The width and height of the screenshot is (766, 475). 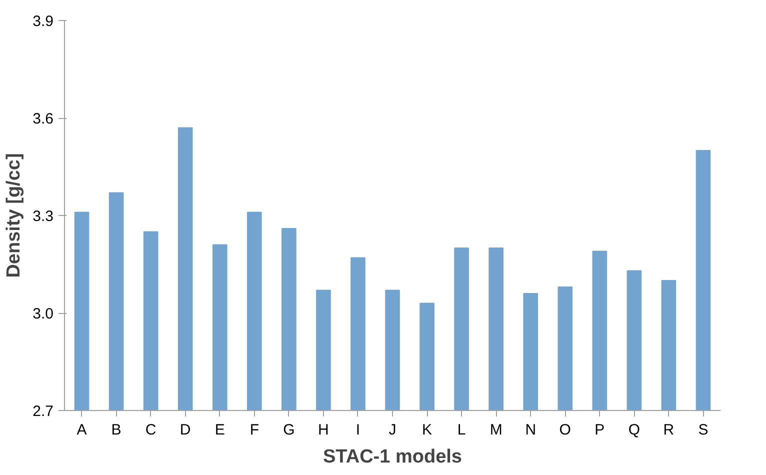 What do you see at coordinates (427, 430) in the screenshot?
I see `x-tick-label: K` at bounding box center [427, 430].